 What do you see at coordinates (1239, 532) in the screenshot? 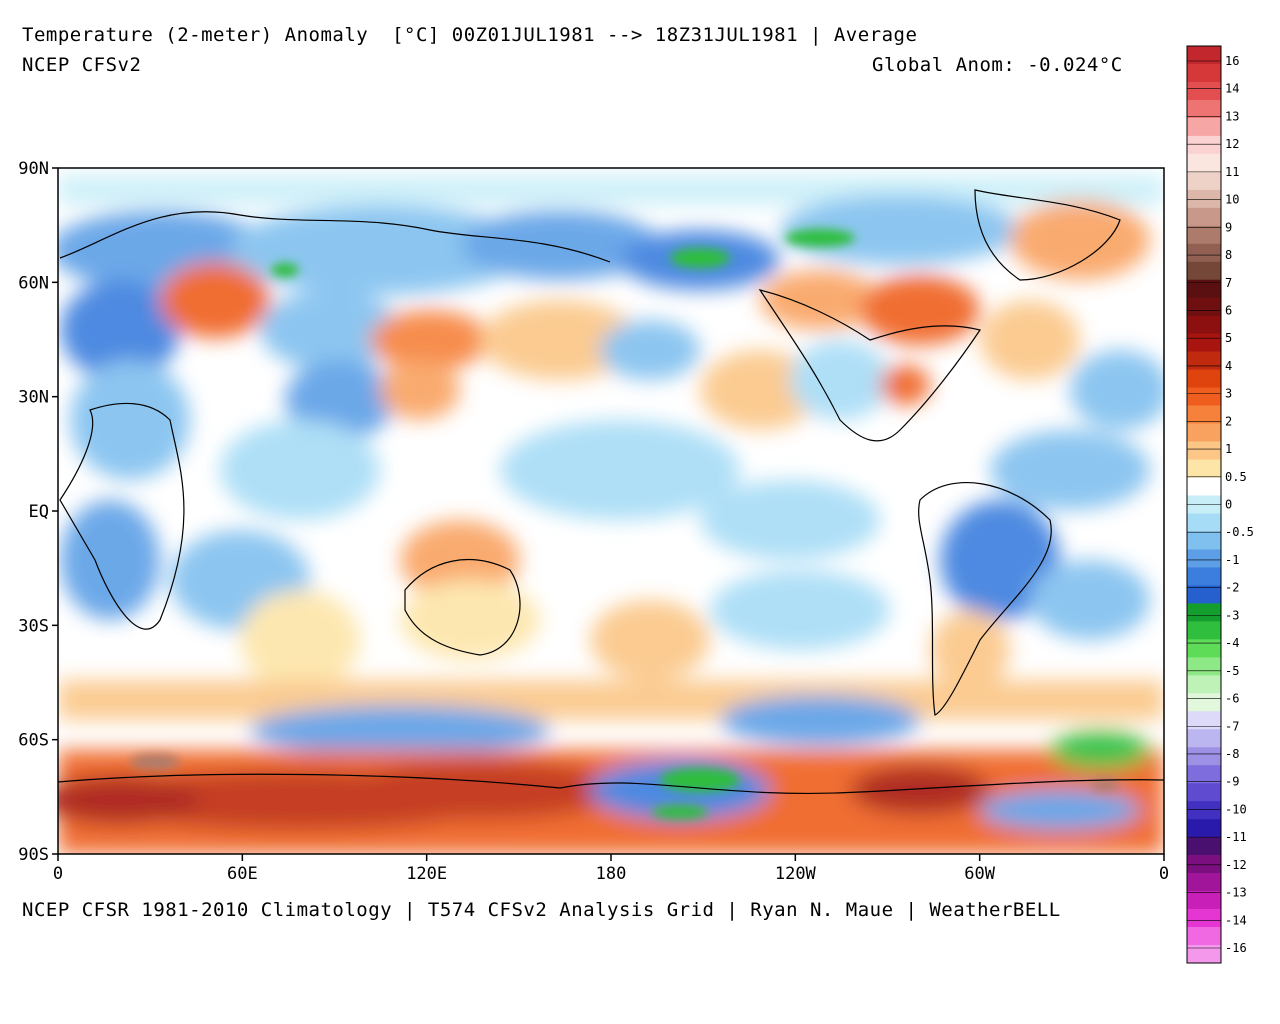
I see `colorbar-label: -0.5` at bounding box center [1239, 532].